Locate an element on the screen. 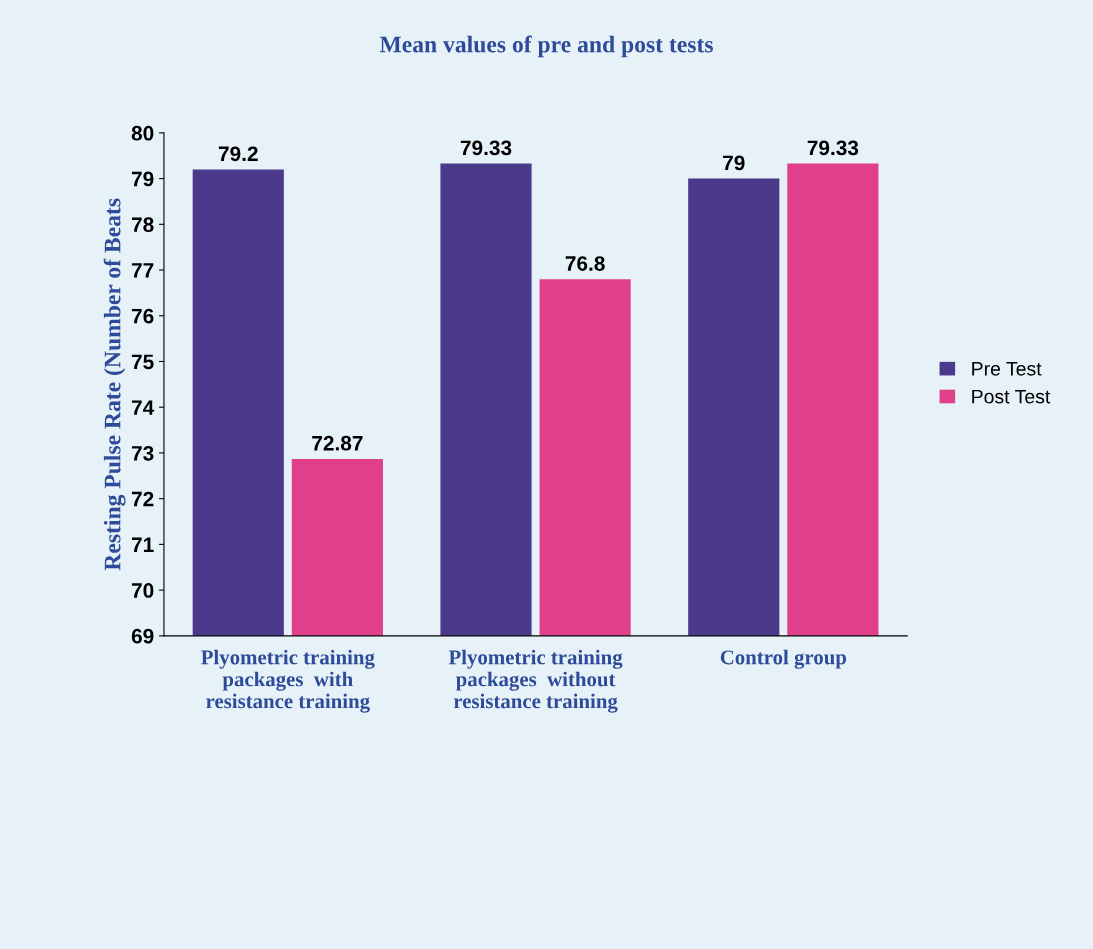 The height and width of the screenshot is (949, 1093). y-tick-label: 79 is located at coordinates (142, 179).